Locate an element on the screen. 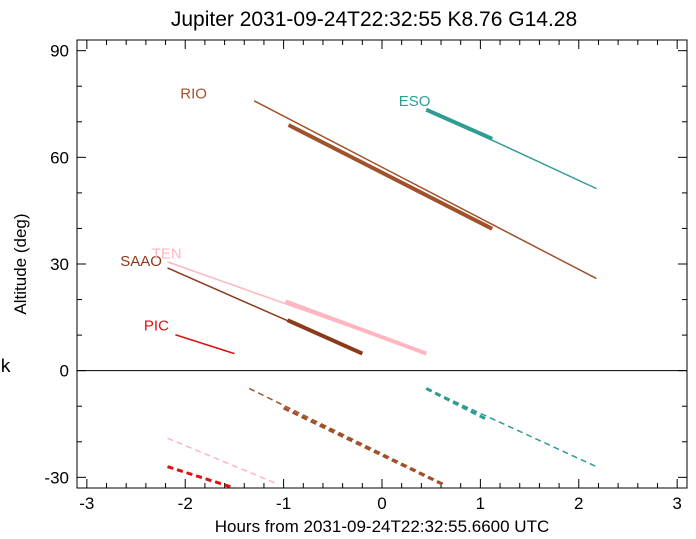  ten-below-horizon-line is located at coordinates (223, 461).